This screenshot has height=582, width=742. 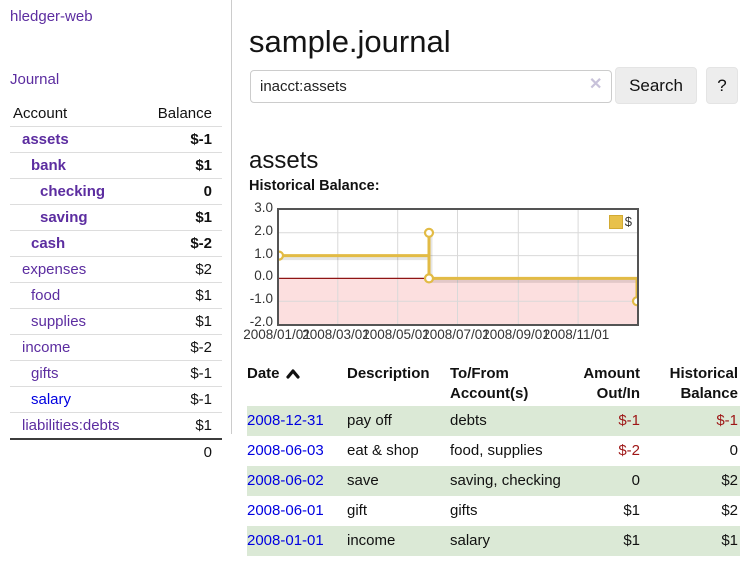 I want to click on account-link-food: food, so click(x=46, y=295).